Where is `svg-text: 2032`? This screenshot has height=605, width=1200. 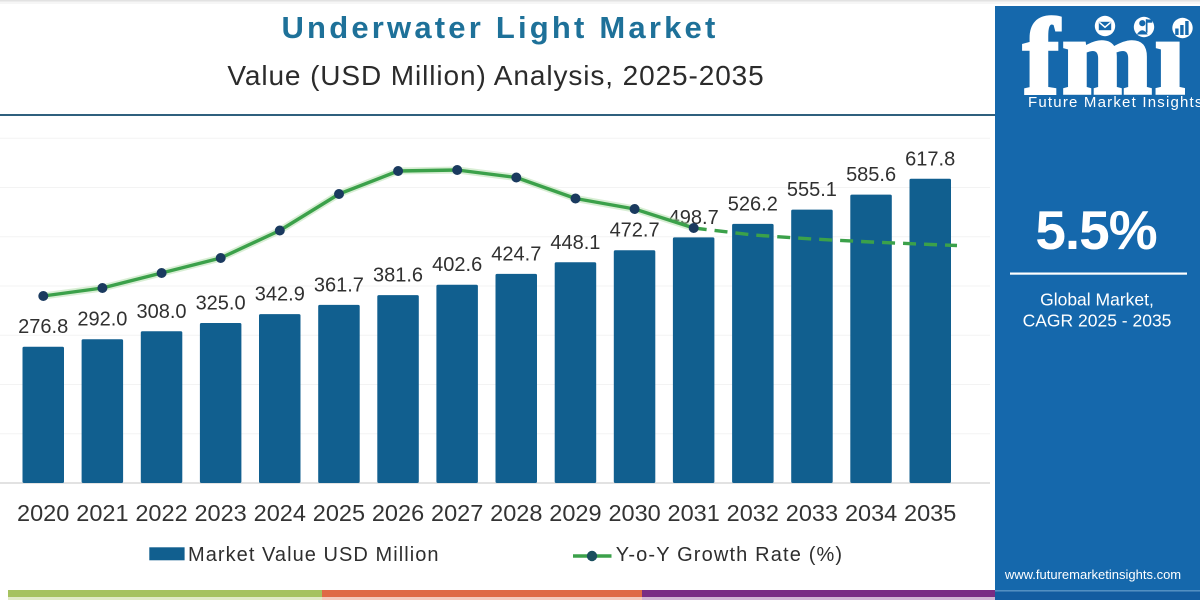
svg-text: 2032 is located at coordinates (753, 513).